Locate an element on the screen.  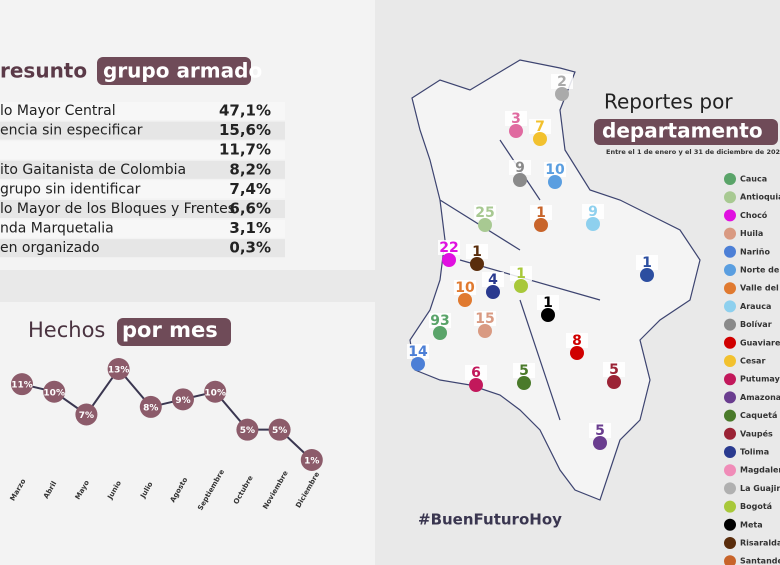
legend-label: Arauca is located at coordinates (755, 306).